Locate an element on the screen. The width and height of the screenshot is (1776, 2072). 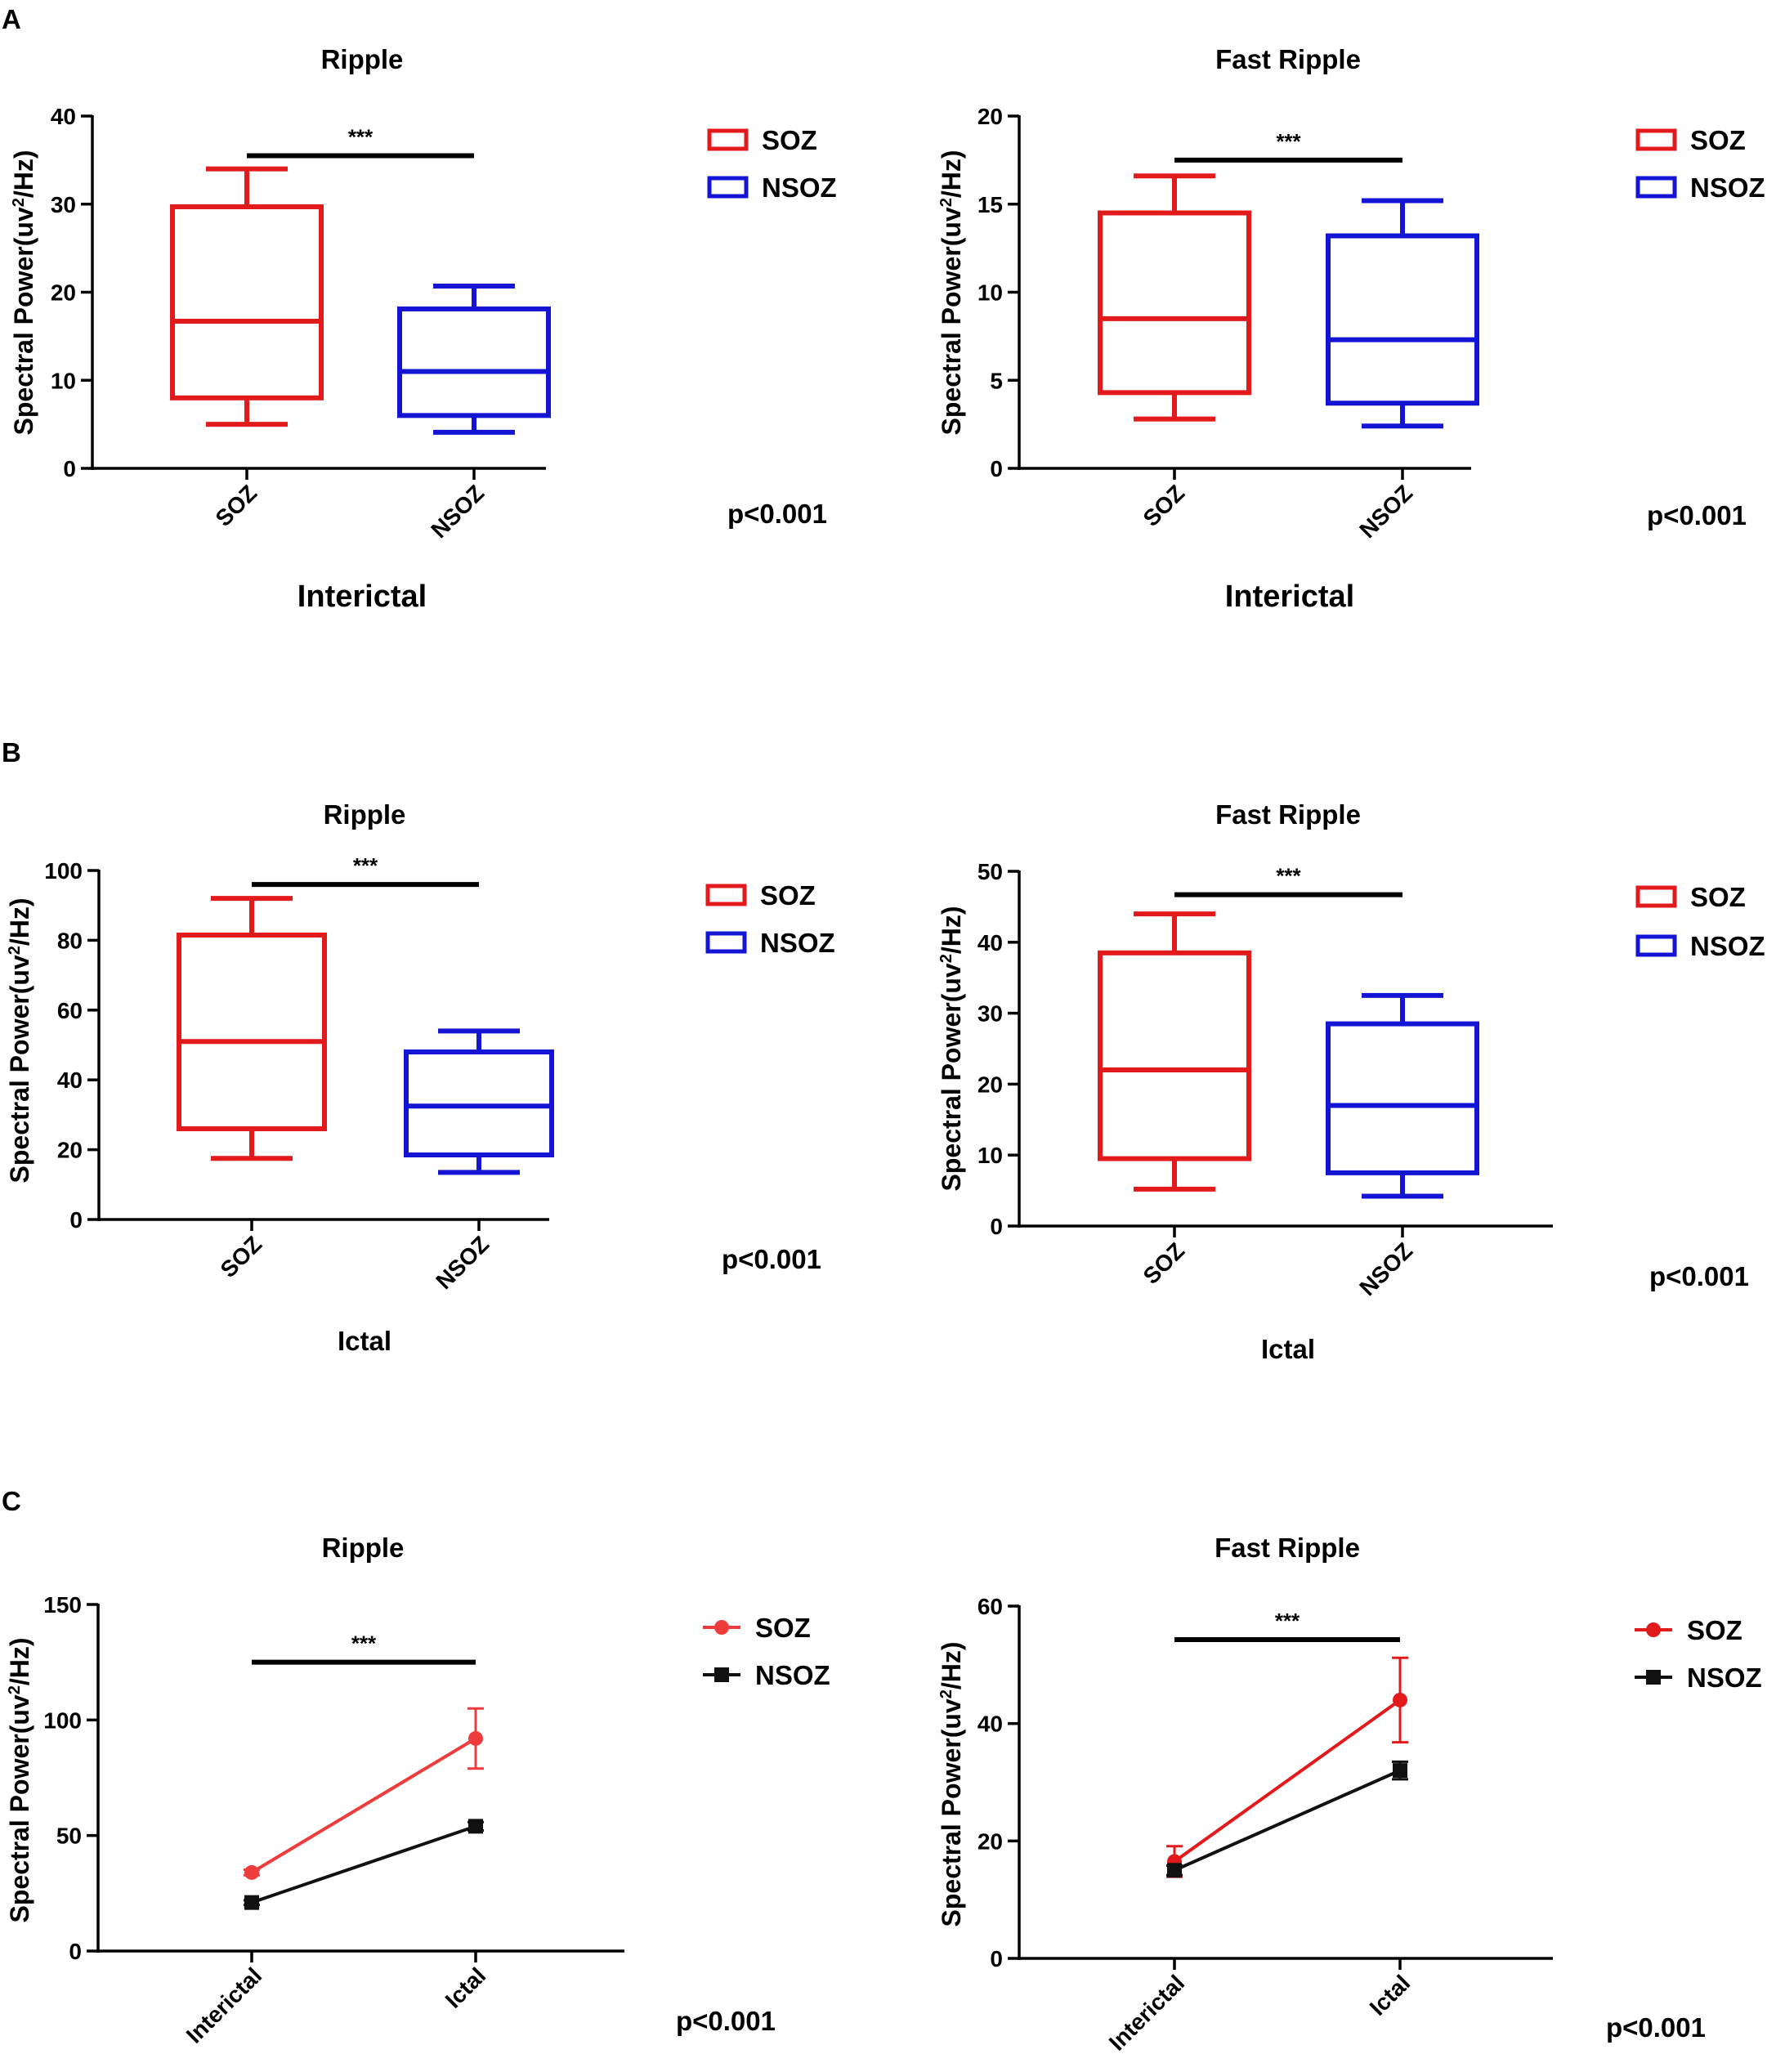
legend-marker-square is located at coordinates (721, 1674).